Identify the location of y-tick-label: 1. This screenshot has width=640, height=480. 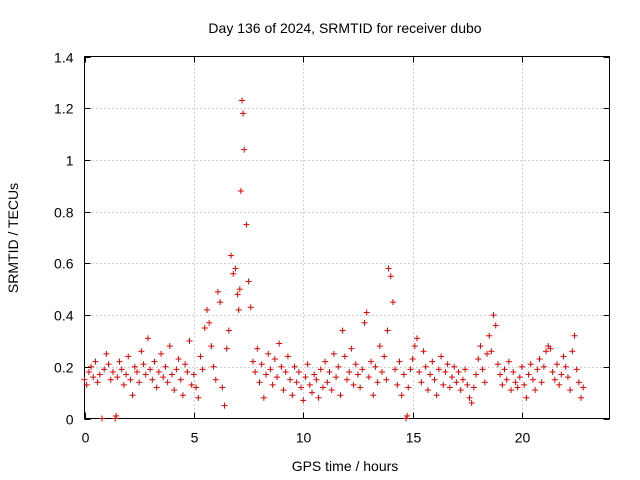
(70, 161).